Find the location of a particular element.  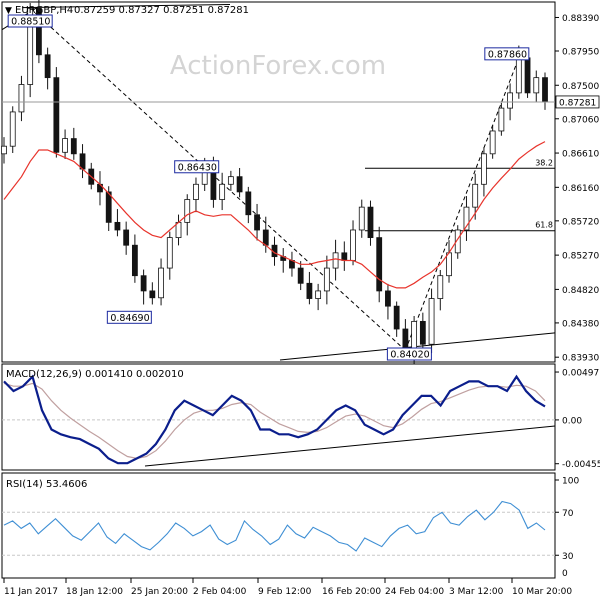

price-tick-label: 0.87500 is located at coordinates (580, 87).